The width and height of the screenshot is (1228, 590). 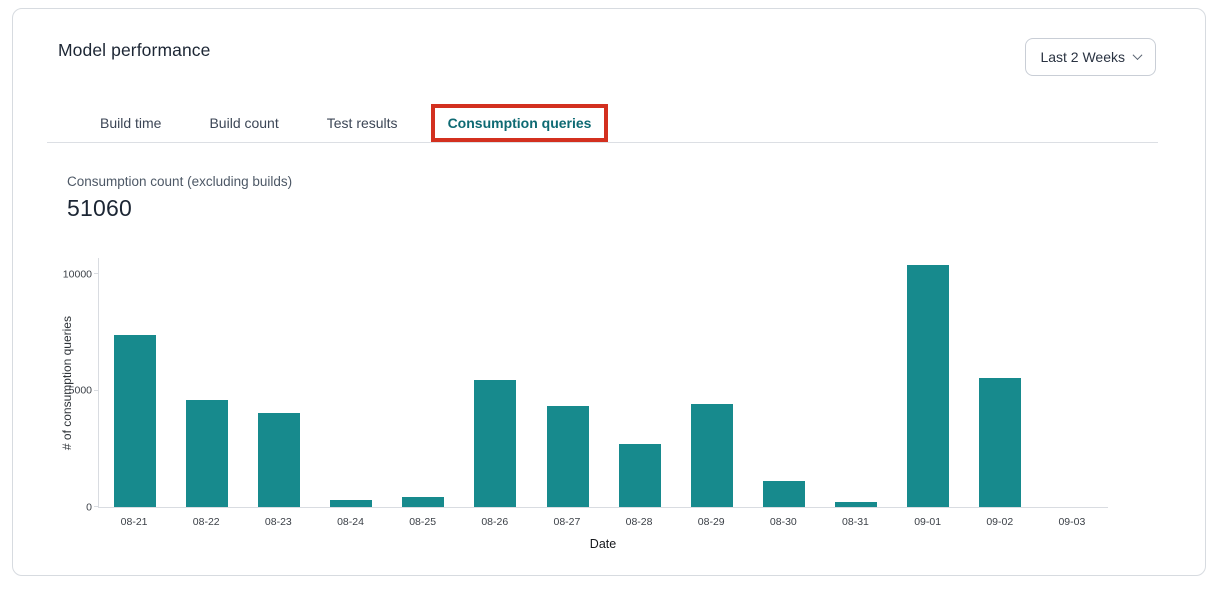 What do you see at coordinates (89, 506) in the screenshot?
I see `y-tick-label: 0` at bounding box center [89, 506].